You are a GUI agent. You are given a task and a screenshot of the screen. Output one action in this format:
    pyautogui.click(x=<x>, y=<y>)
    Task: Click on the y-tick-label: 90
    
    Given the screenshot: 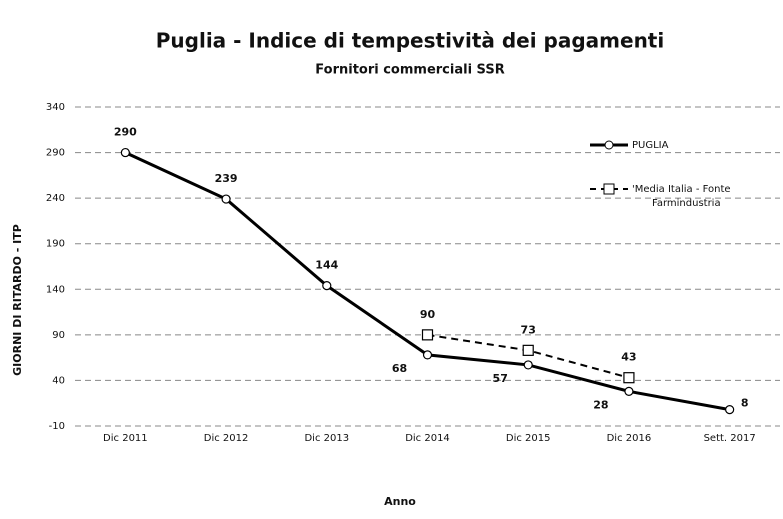 What is the action you would take?
    pyautogui.click(x=58, y=335)
    